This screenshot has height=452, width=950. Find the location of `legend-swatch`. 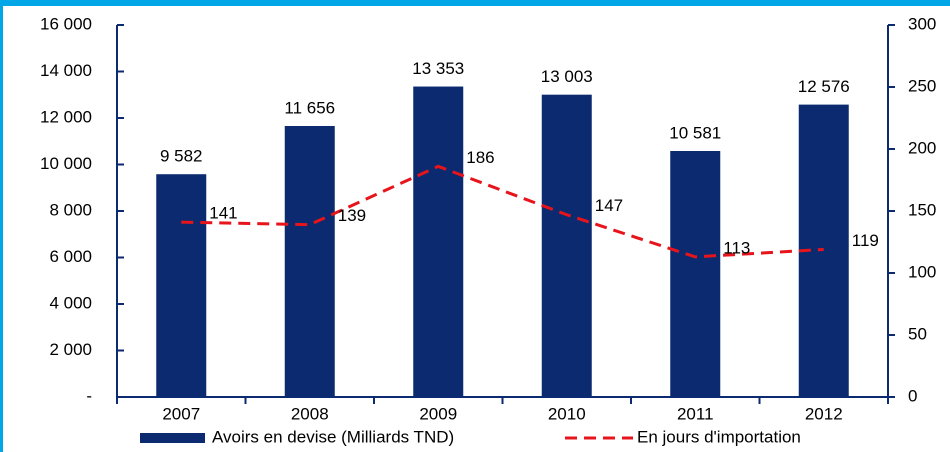

legend-swatch is located at coordinates (172, 438).